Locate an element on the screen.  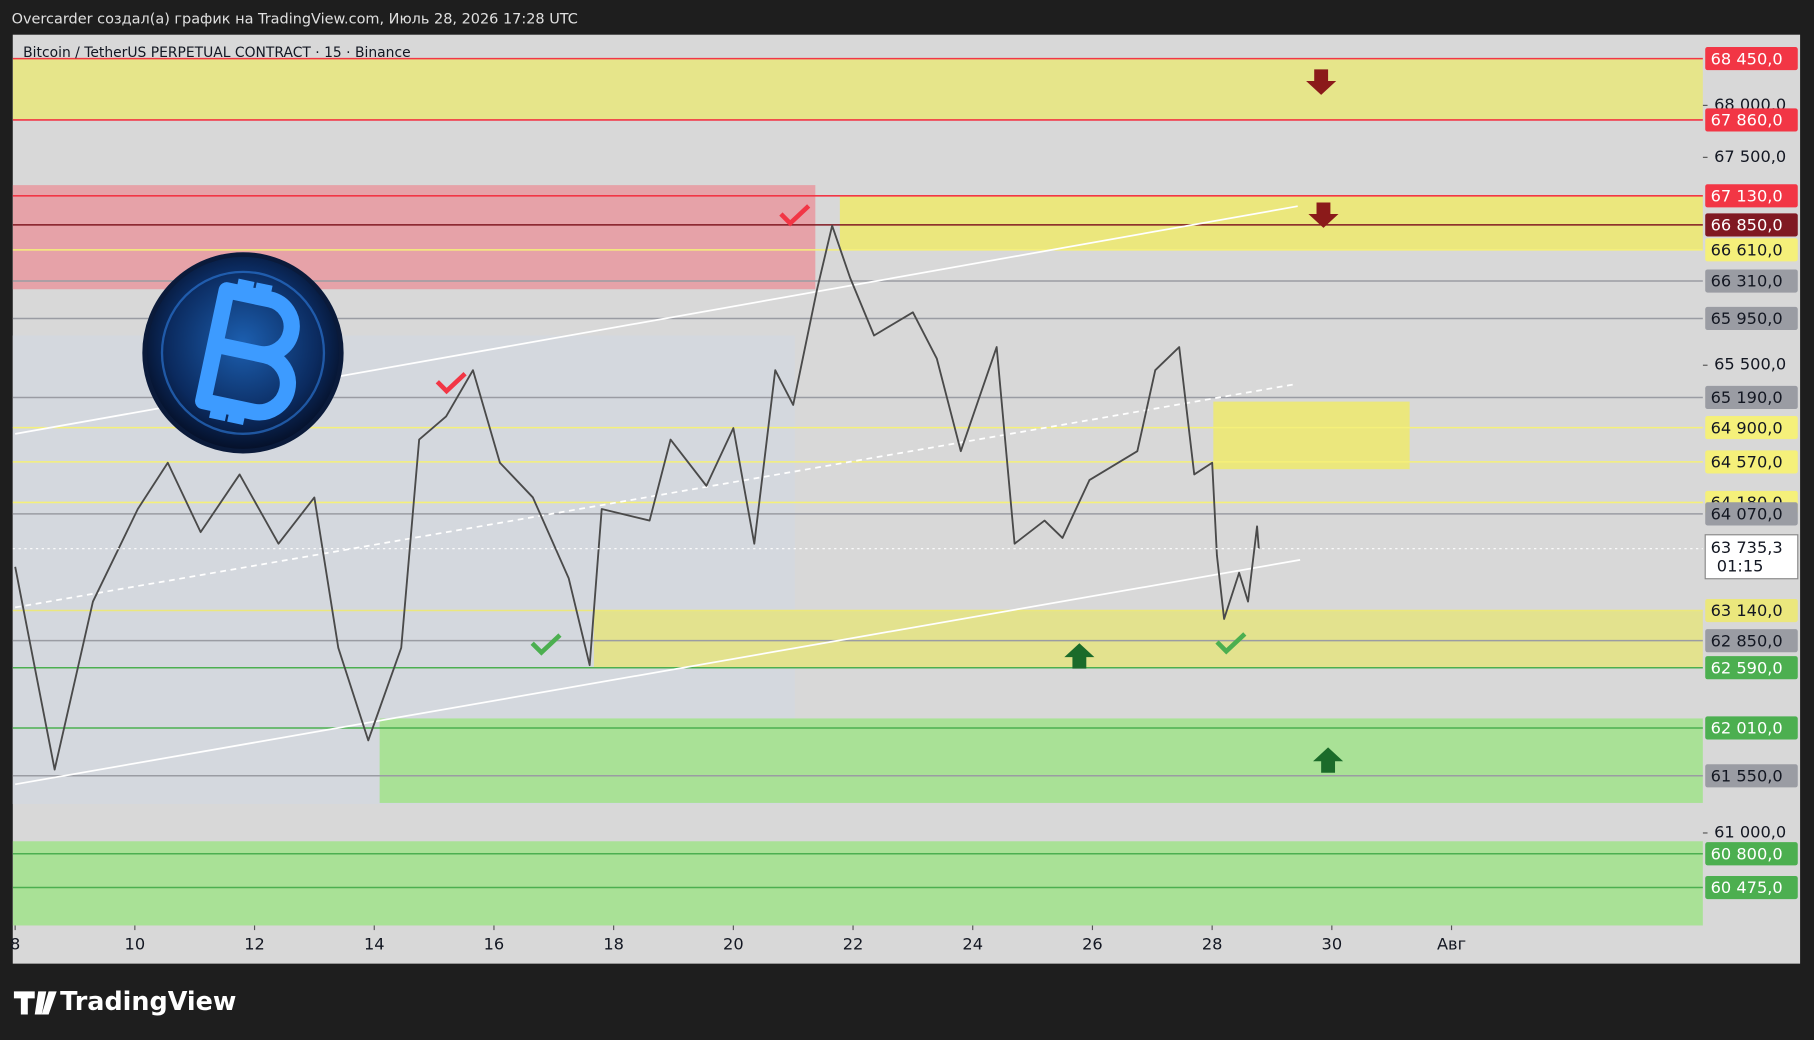
x-tick-label: 28 is located at coordinates (1212, 944).